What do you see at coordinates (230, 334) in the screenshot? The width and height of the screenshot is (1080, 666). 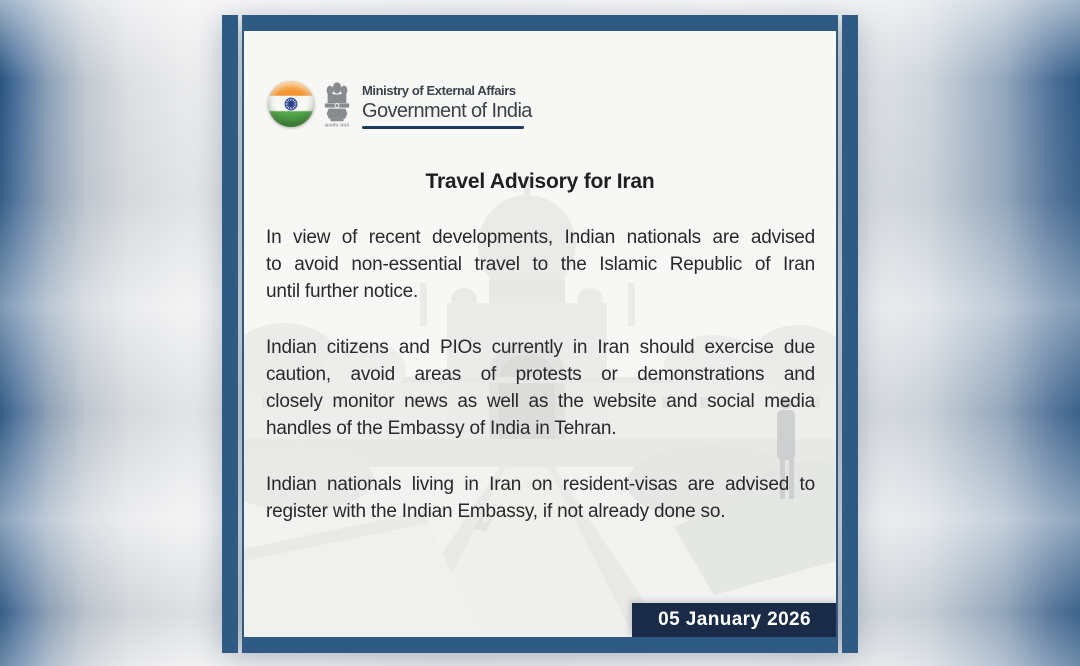 I see `left-border-stripe` at bounding box center [230, 334].